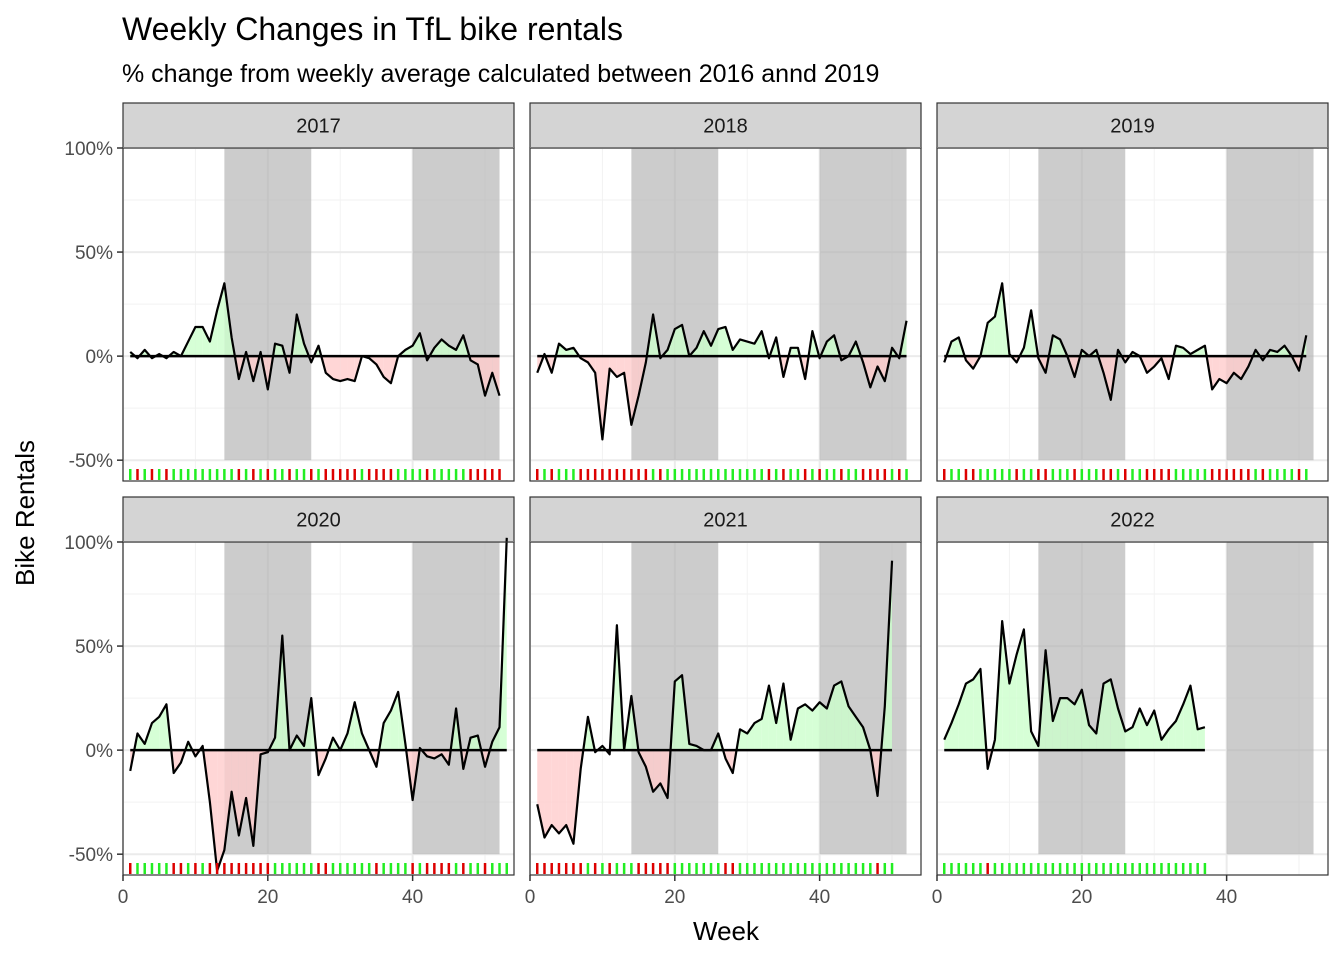  I want to click on y-tick-label: 50%, so click(94, 253).